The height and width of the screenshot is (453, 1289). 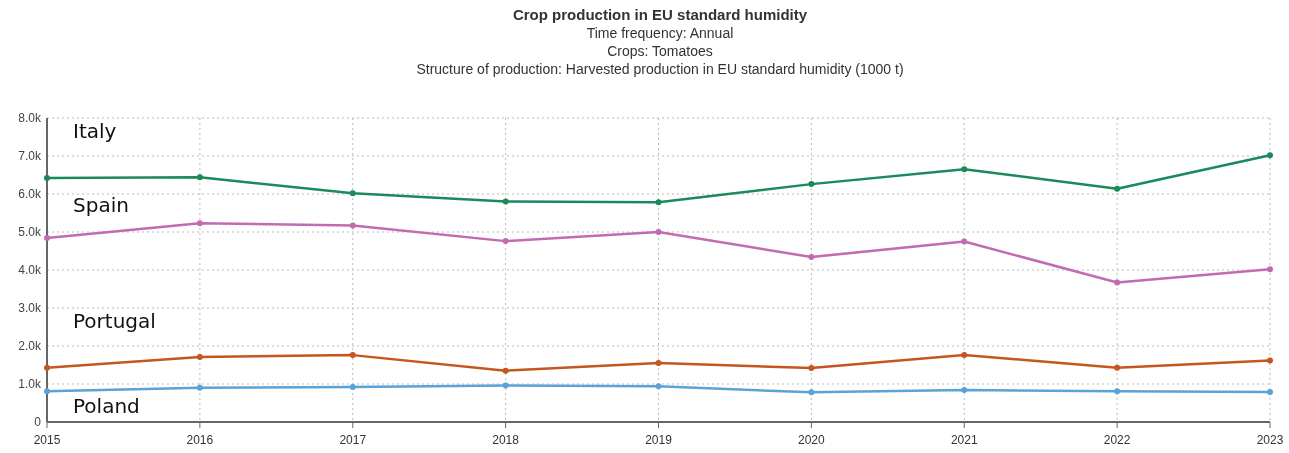 I want to click on x-tick-label: 2016, so click(x=200, y=440).